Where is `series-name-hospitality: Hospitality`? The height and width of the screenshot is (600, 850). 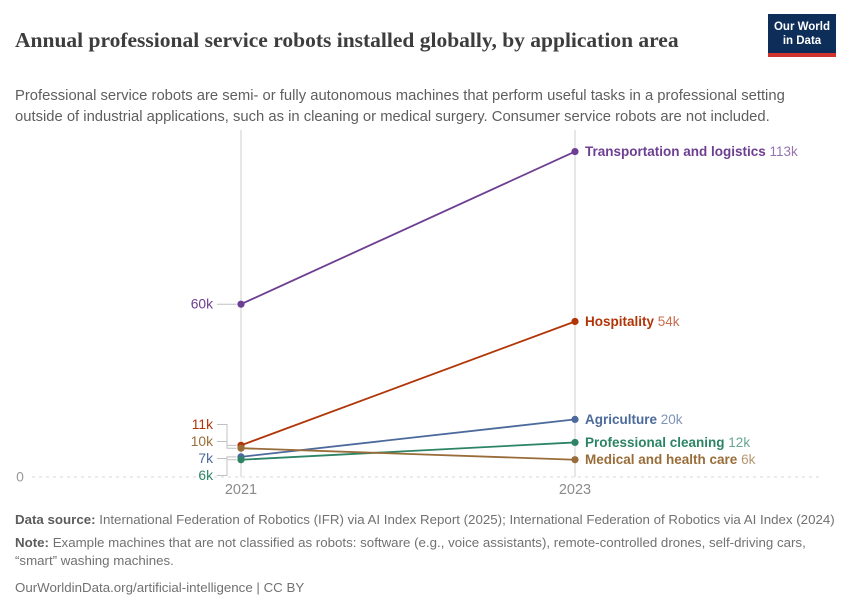
series-name-hospitality: Hospitality is located at coordinates (620, 321).